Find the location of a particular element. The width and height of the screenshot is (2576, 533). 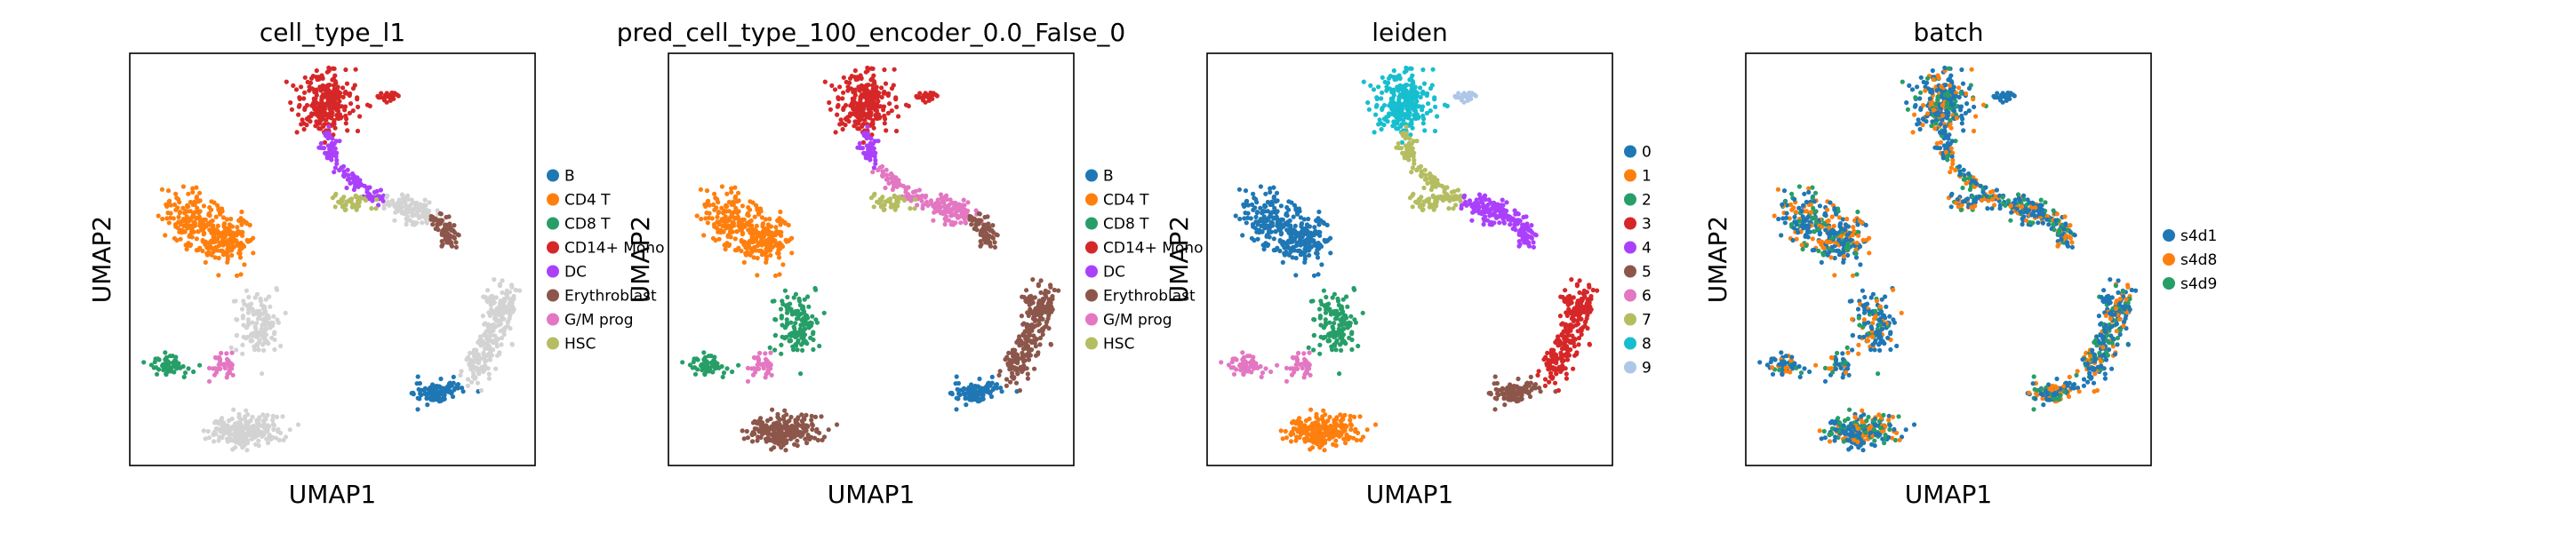

legend-label: B is located at coordinates (569, 177).